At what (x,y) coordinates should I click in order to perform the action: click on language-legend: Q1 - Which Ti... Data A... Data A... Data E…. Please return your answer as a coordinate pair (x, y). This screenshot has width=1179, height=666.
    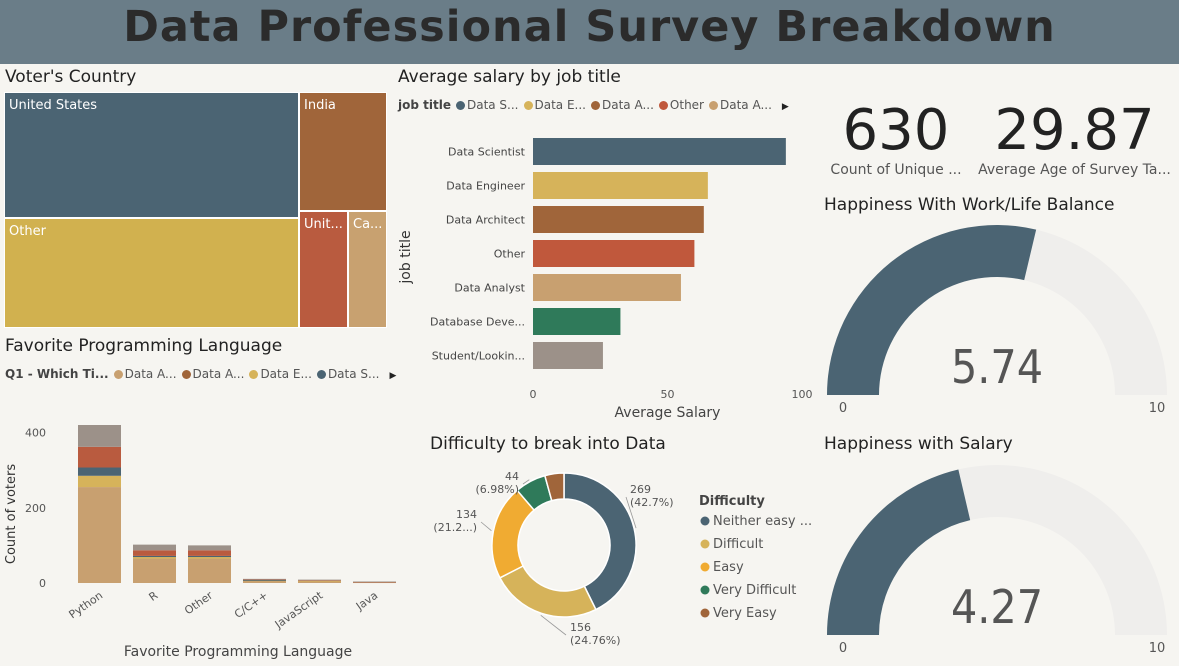
    Looking at the image, I should click on (200, 374).